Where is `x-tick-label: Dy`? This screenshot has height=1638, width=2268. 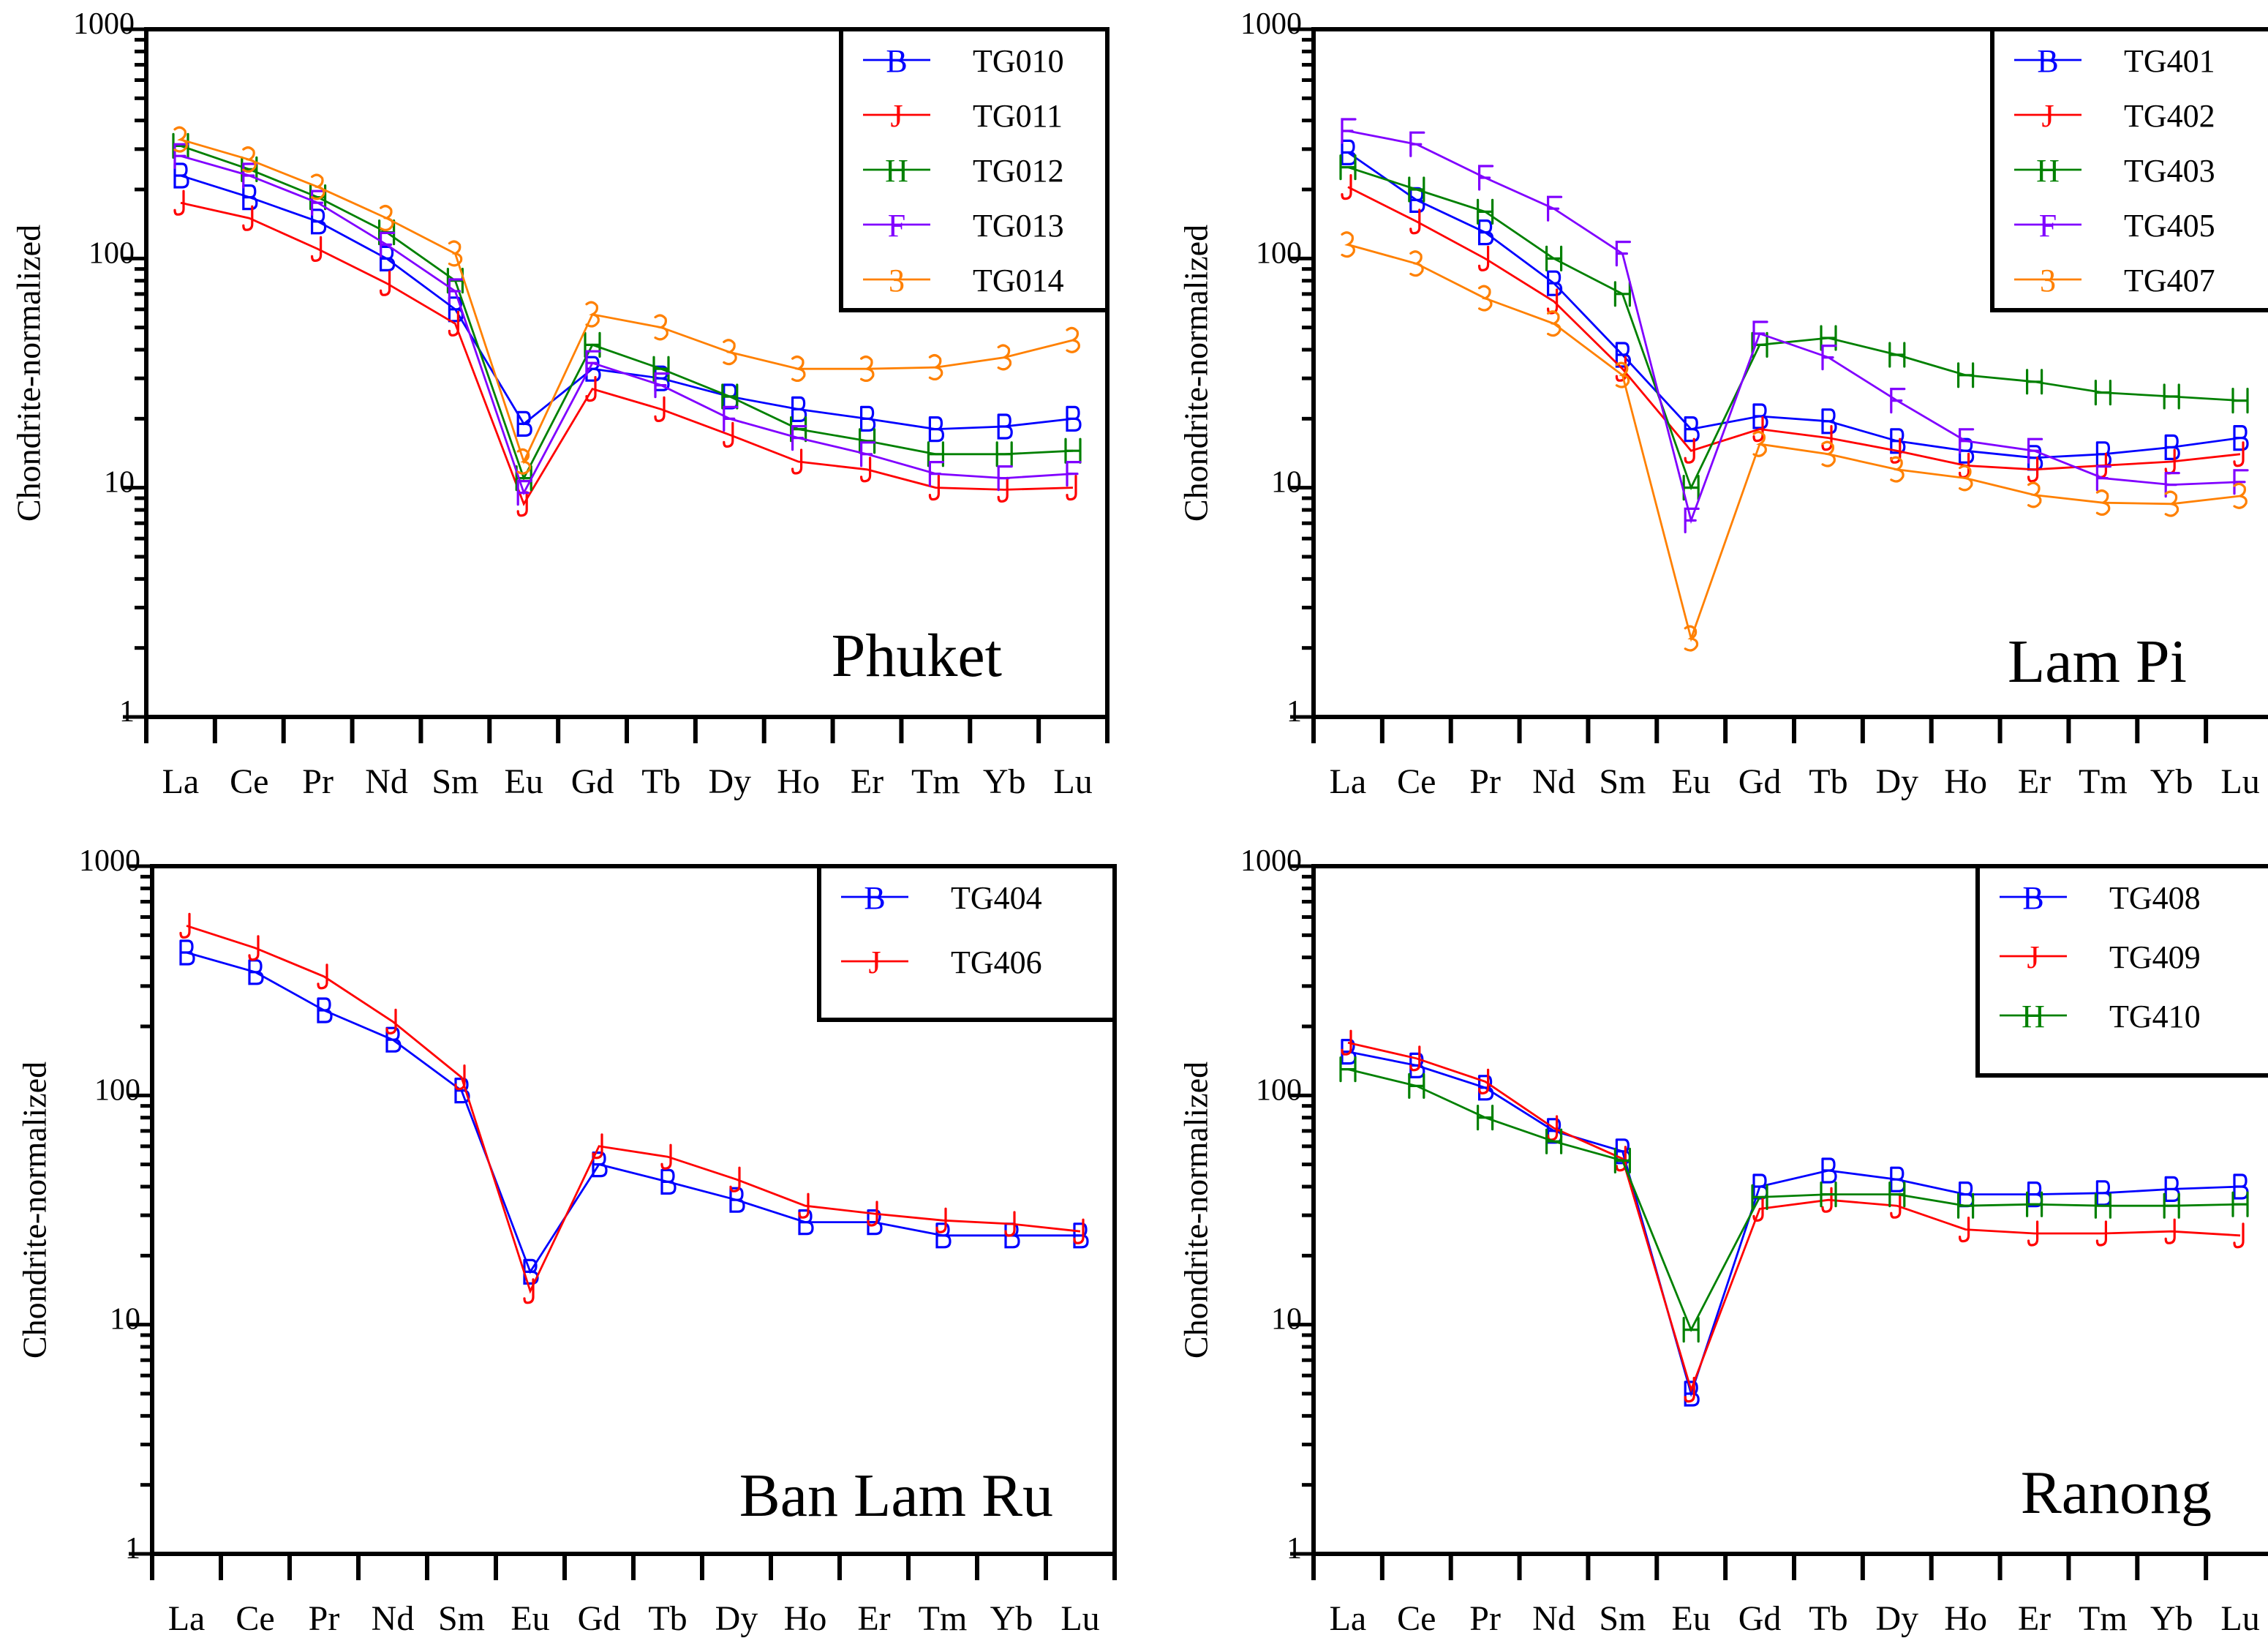 x-tick-label: Dy is located at coordinates (729, 782).